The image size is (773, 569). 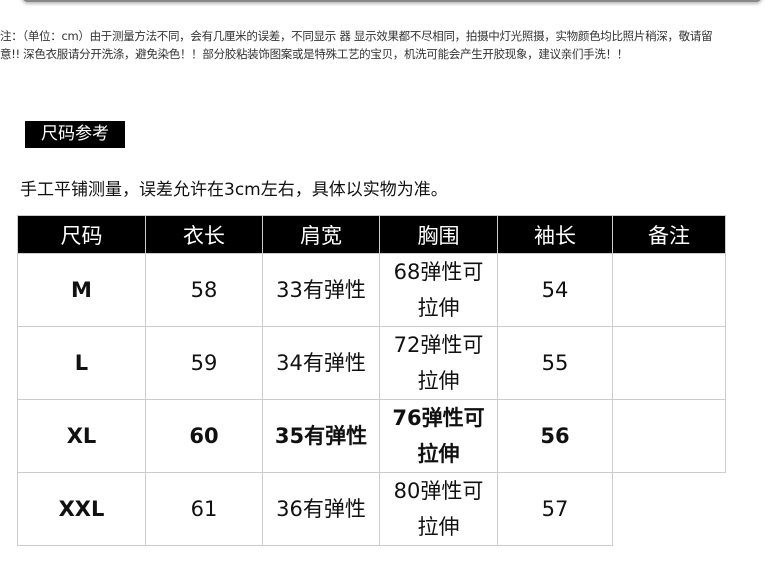 I want to click on header-length: 衣长, so click(x=204, y=234).